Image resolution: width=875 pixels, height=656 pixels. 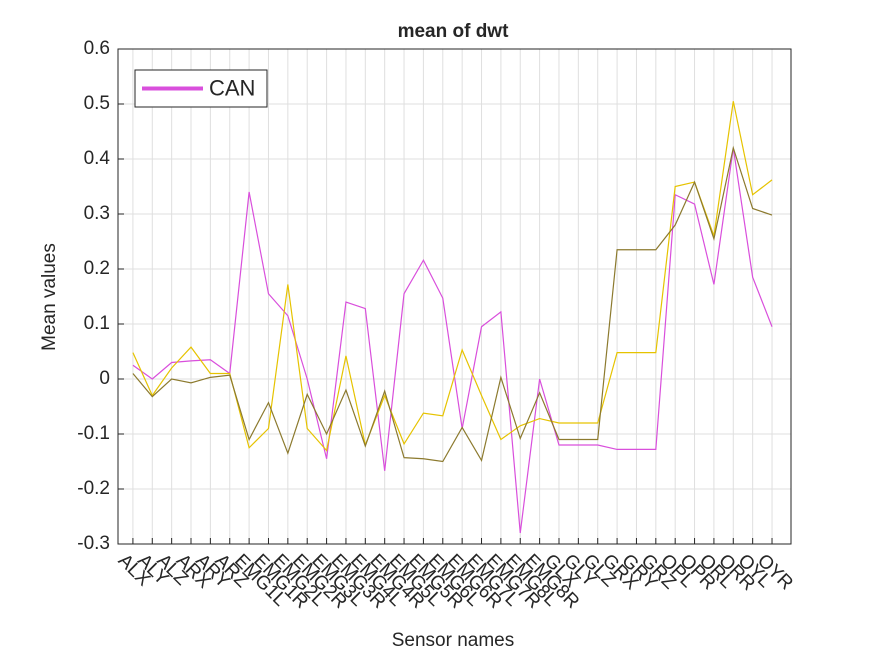 What do you see at coordinates (97, 268) in the screenshot?
I see `y-tick-label: 0.2` at bounding box center [97, 268].